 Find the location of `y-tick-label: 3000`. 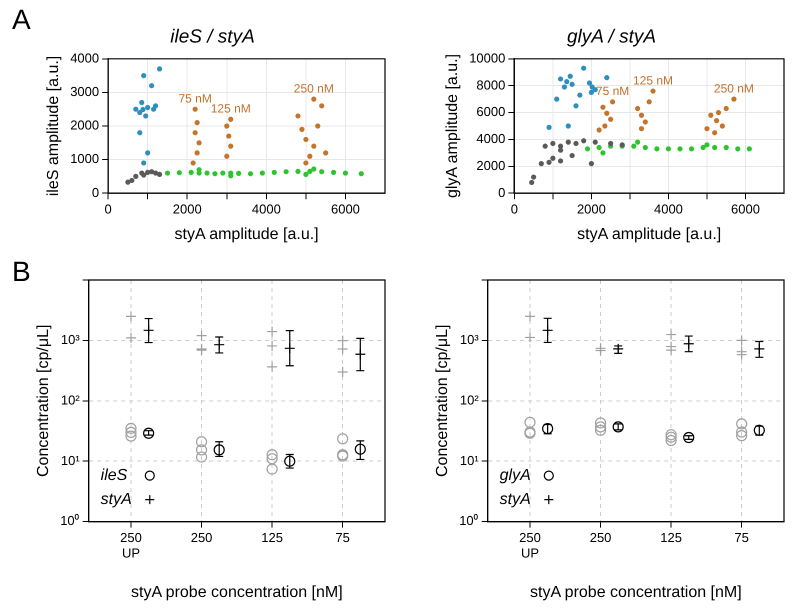

y-tick-label: 3000 is located at coordinates (85, 91).